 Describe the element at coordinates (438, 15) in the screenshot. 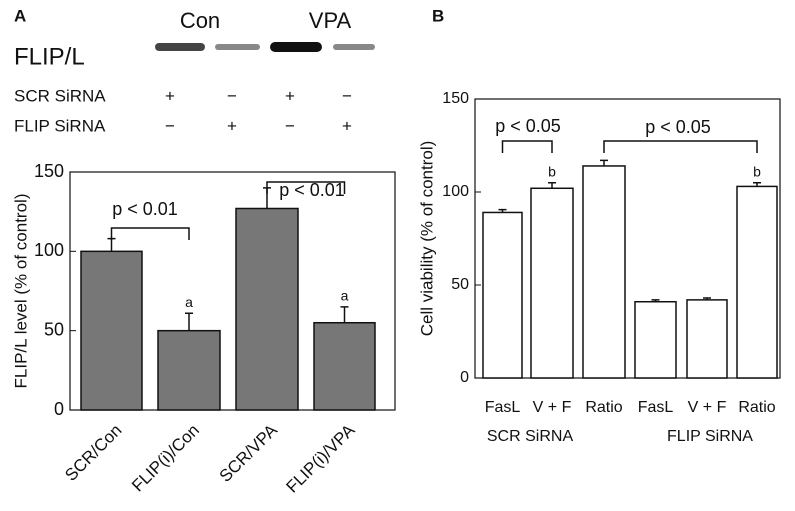

I see `panel-label: B` at that location.